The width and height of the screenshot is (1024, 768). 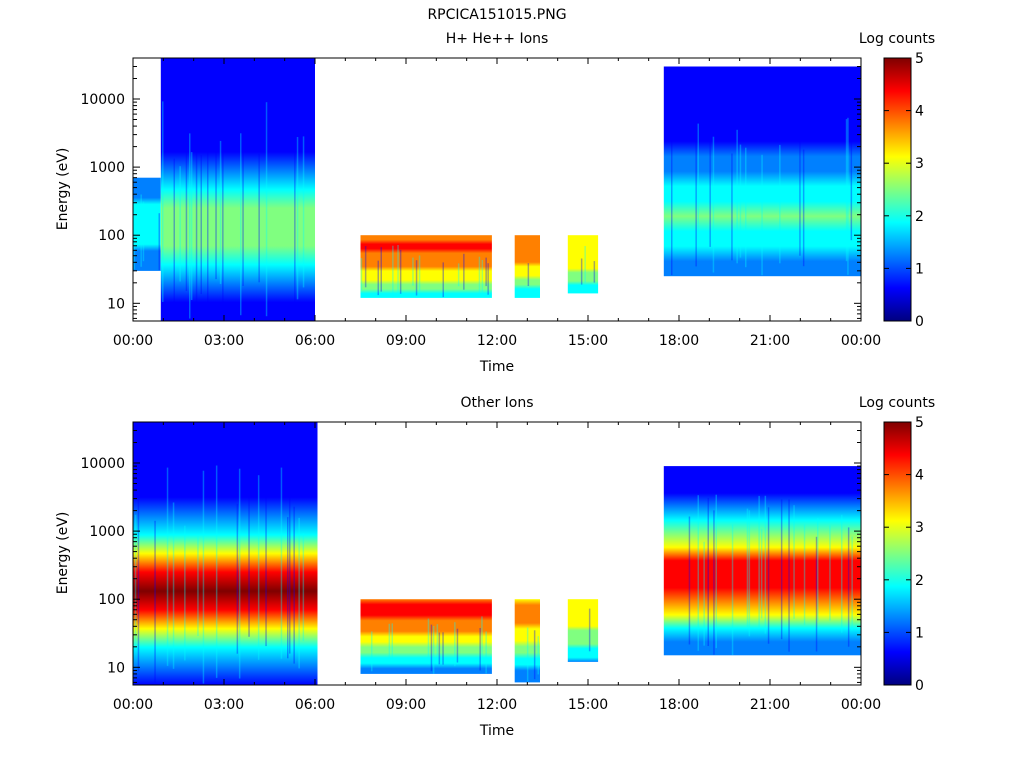 I want to click on y-tick-label: 100, so click(x=111, y=600).